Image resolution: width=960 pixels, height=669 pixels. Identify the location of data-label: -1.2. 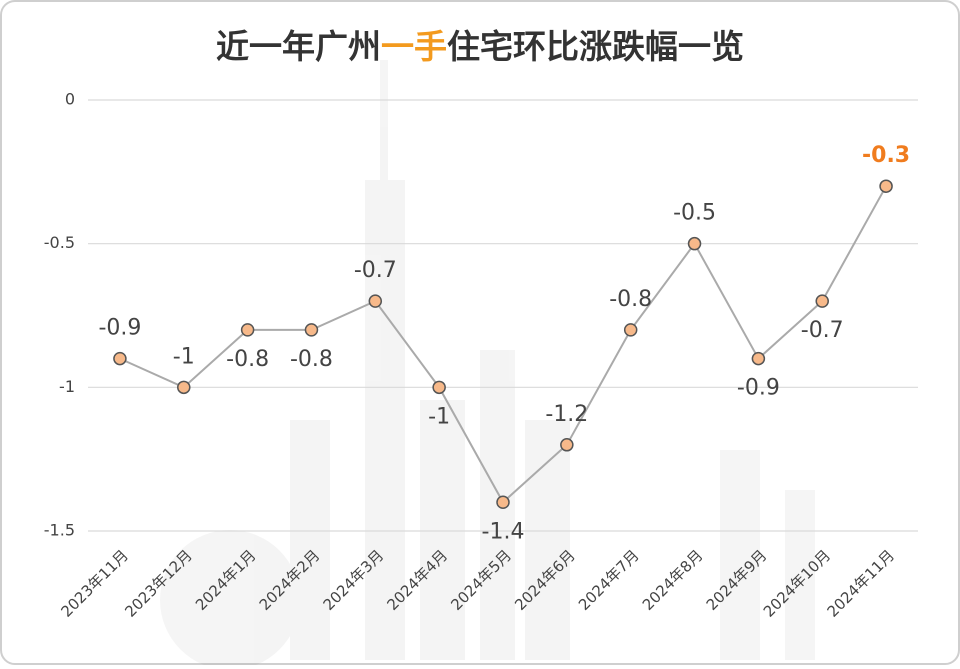
(566, 414).